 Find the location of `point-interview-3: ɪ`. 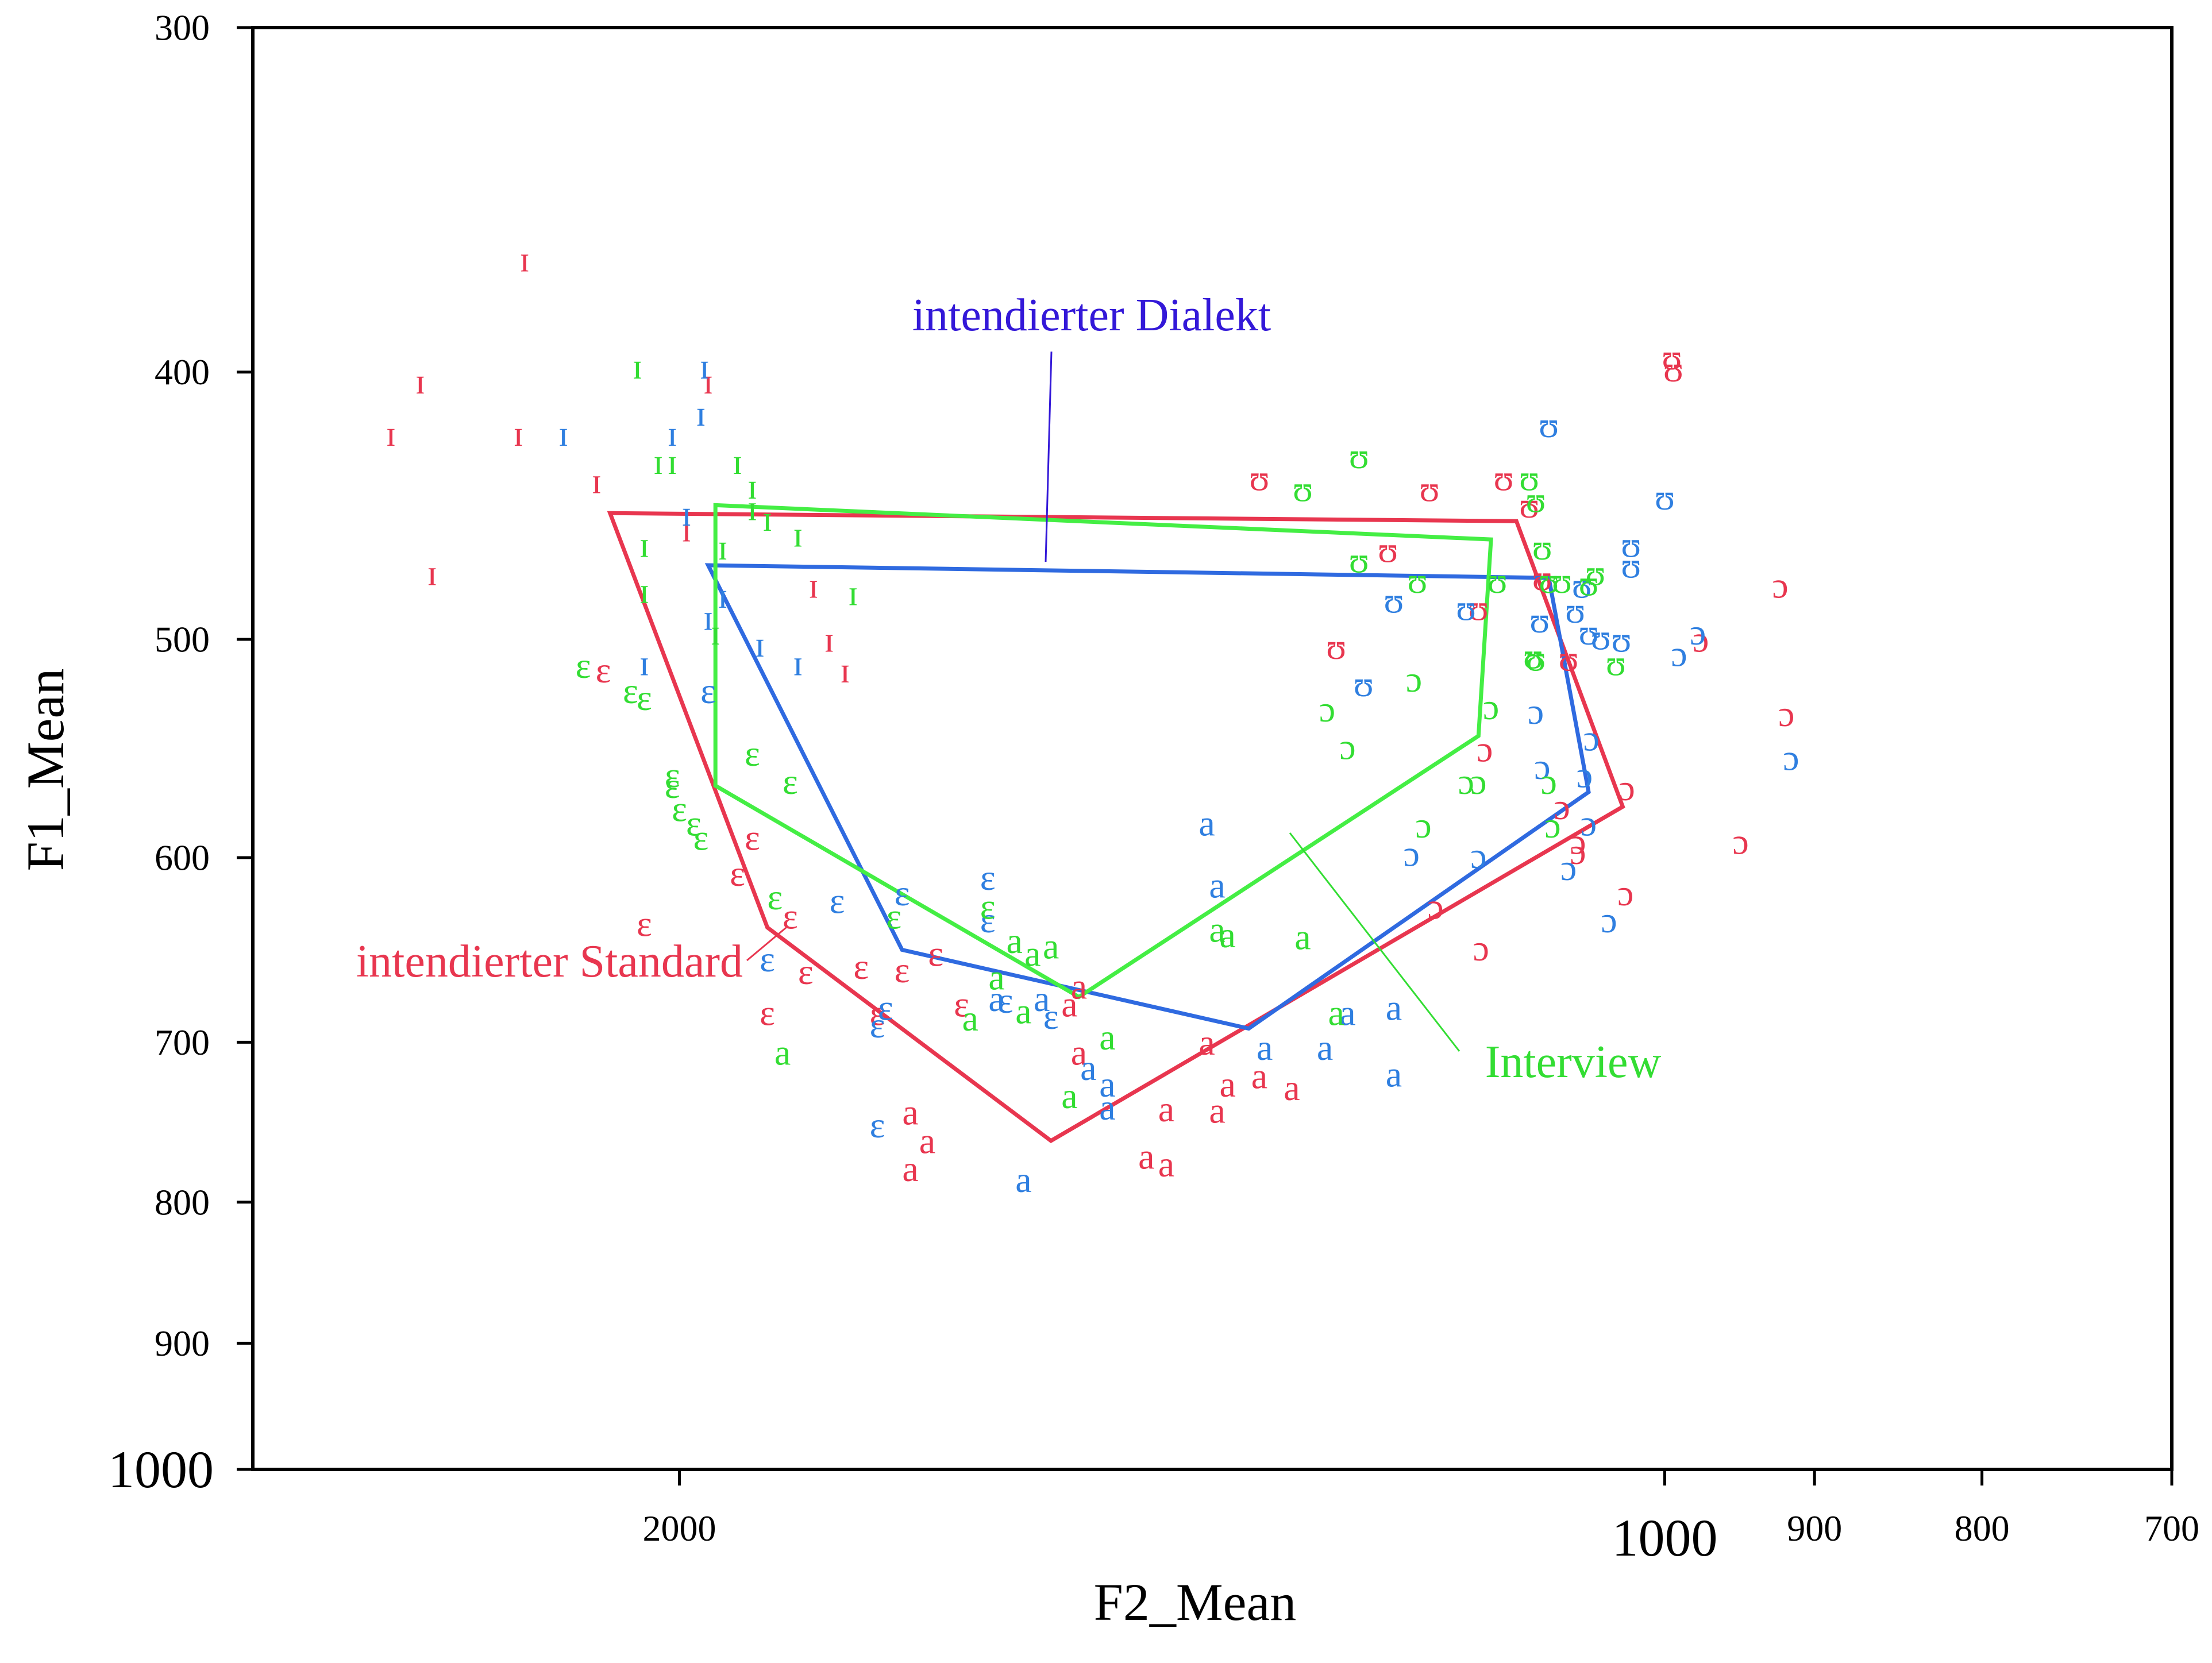

point-interview-3: ɪ is located at coordinates (738, 461).